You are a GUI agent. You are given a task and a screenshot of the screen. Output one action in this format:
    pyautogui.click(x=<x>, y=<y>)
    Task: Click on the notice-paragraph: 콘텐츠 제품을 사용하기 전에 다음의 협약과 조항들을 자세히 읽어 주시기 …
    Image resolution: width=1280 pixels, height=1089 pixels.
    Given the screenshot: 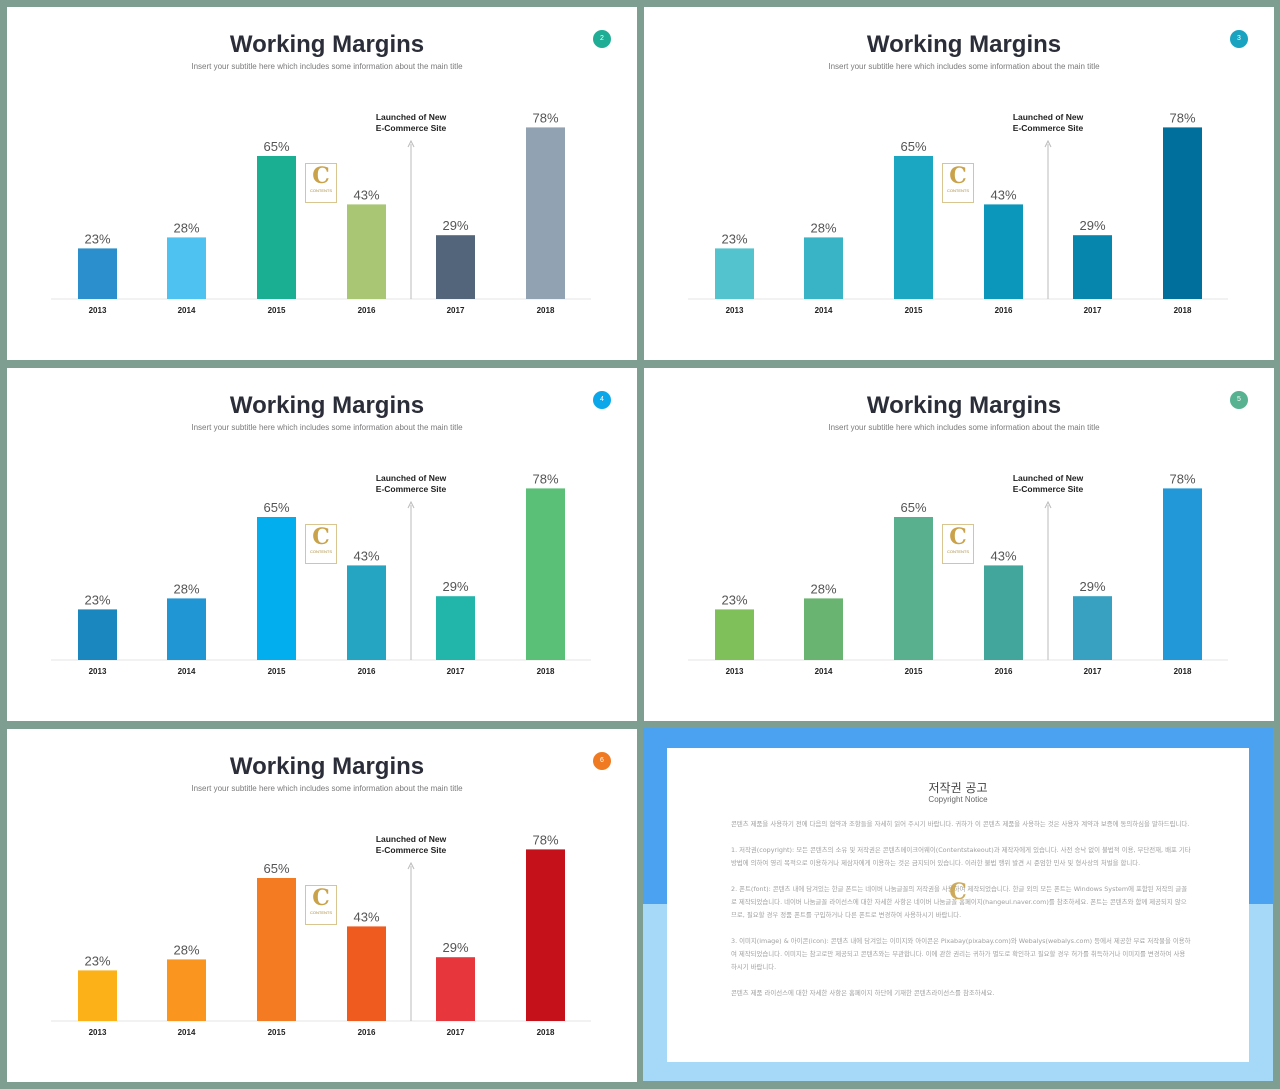 What is the action you would take?
    pyautogui.click(x=960, y=824)
    